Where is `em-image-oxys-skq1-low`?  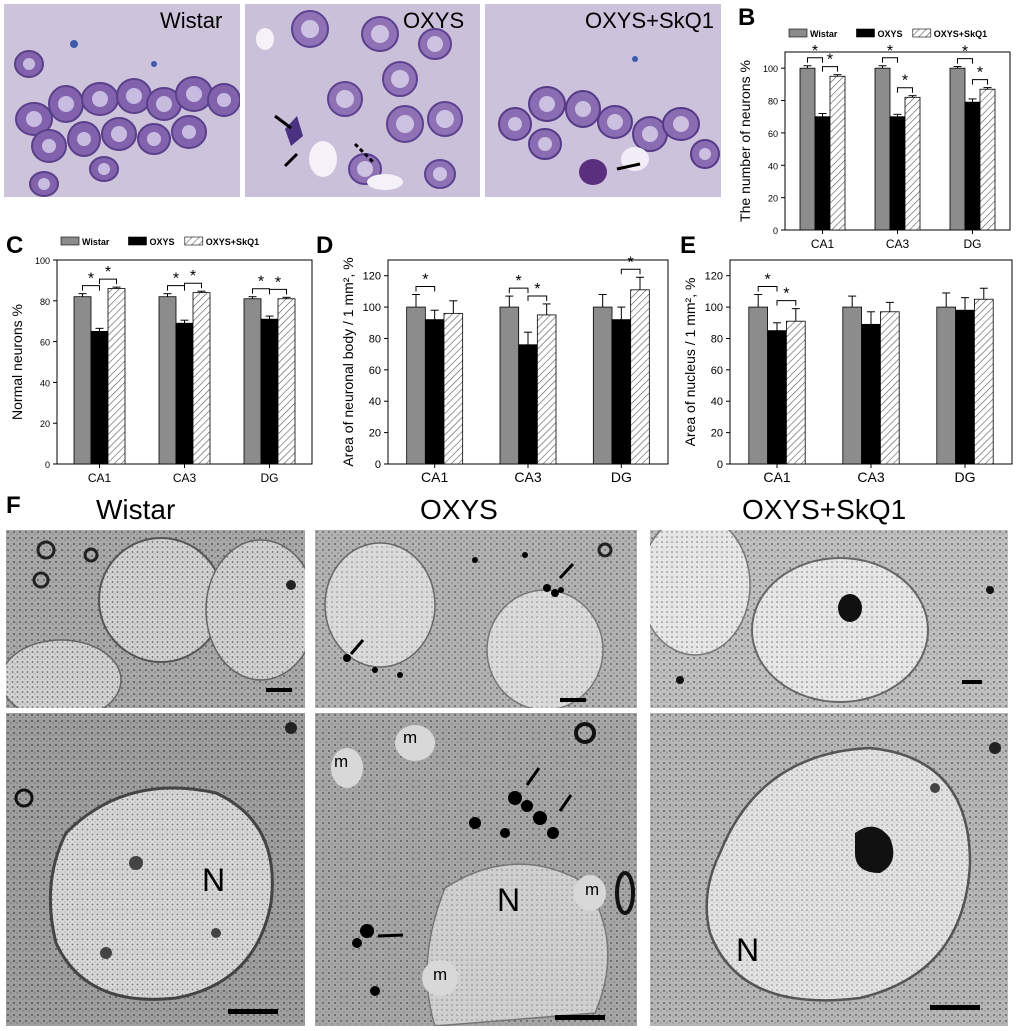
em-image-oxys-skq1-low is located at coordinates (829, 619).